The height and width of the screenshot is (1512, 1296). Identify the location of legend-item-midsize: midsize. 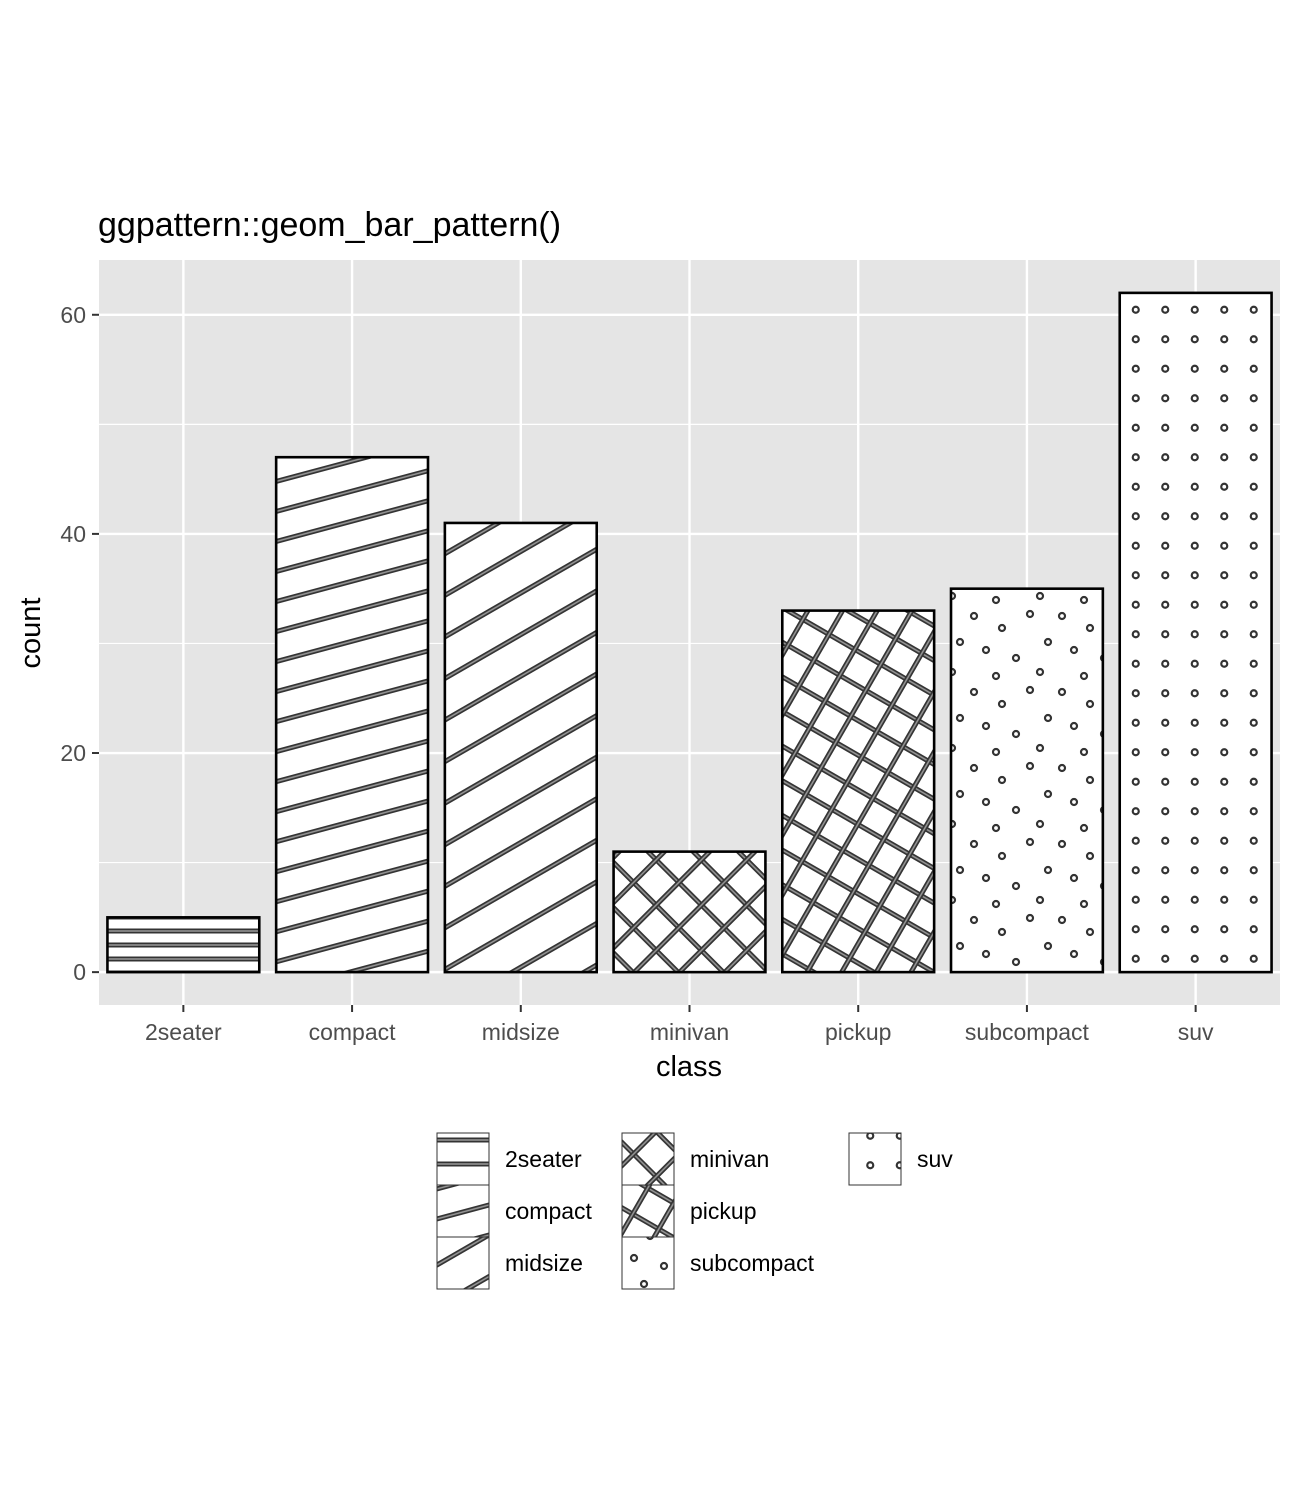
(509, 1263).